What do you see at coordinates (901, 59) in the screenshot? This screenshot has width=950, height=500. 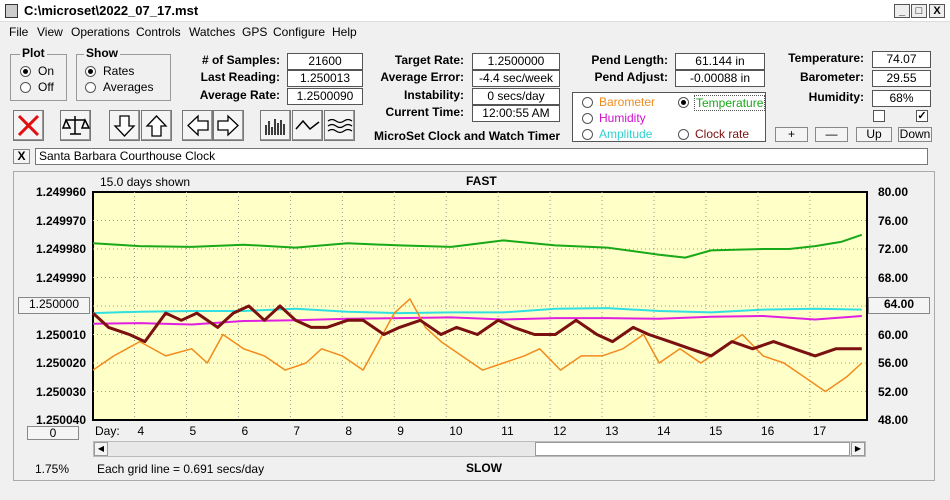 I see `temperature-field: 74.07` at bounding box center [901, 59].